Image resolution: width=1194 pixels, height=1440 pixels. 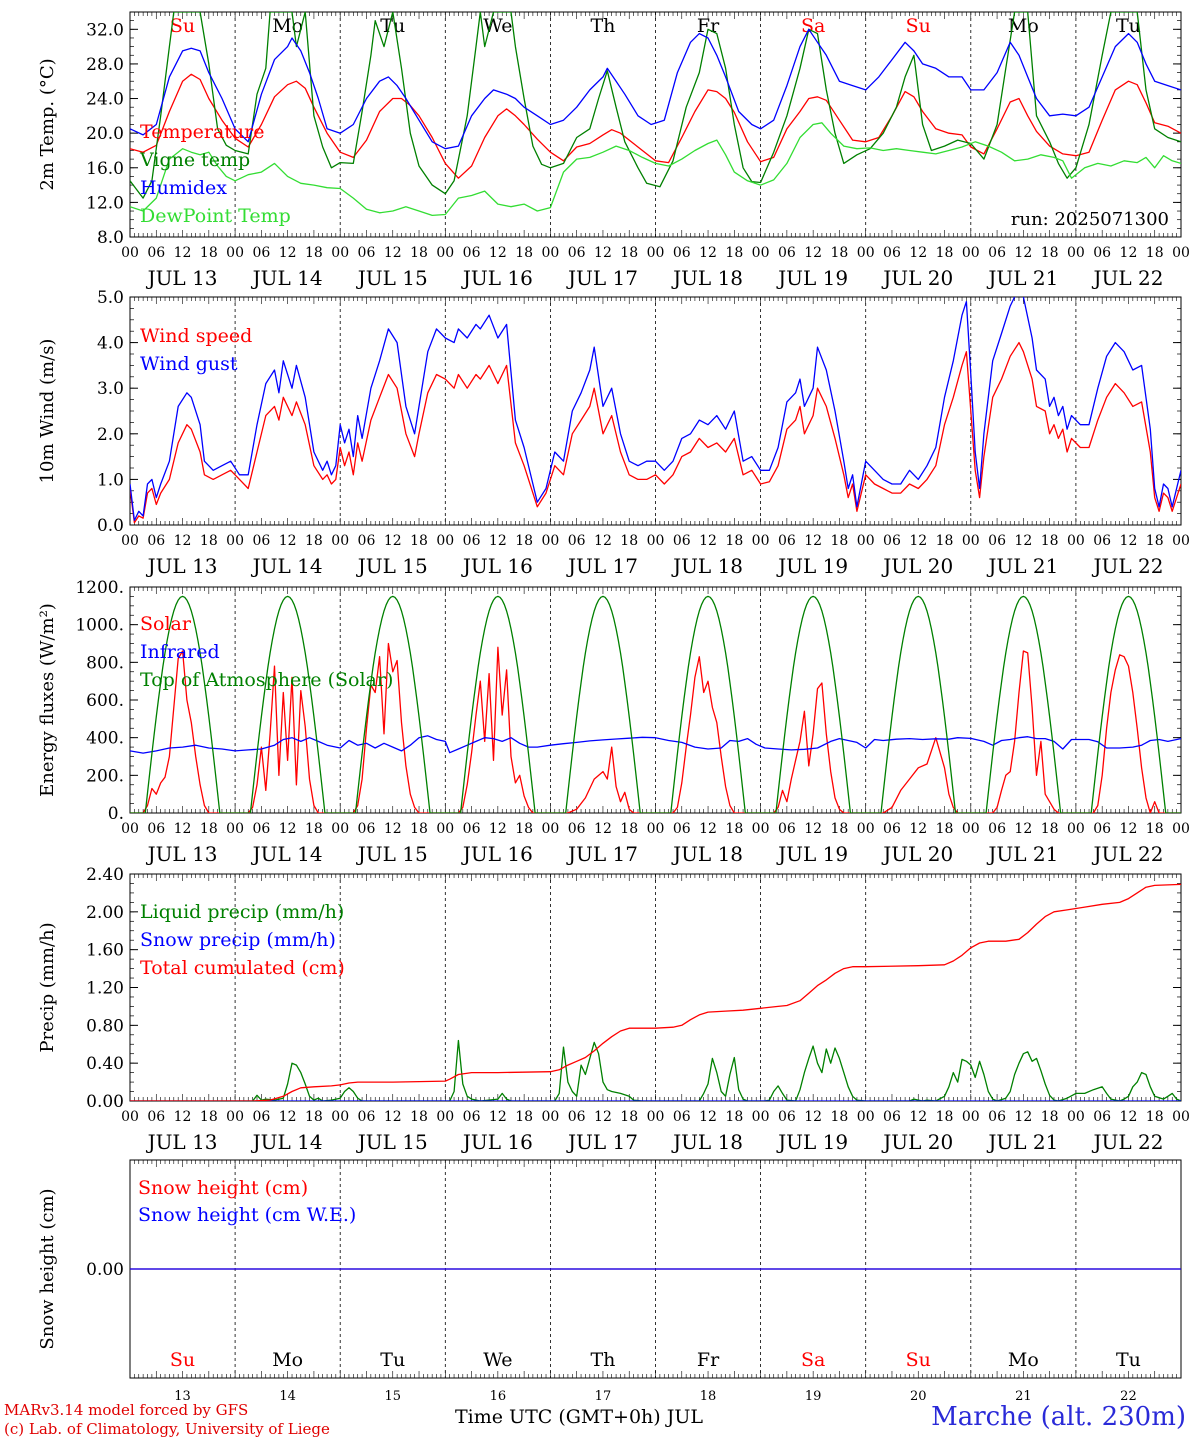 What do you see at coordinates (602, 1142) in the screenshot?
I see `date-label: JUL 17` at bounding box center [602, 1142].